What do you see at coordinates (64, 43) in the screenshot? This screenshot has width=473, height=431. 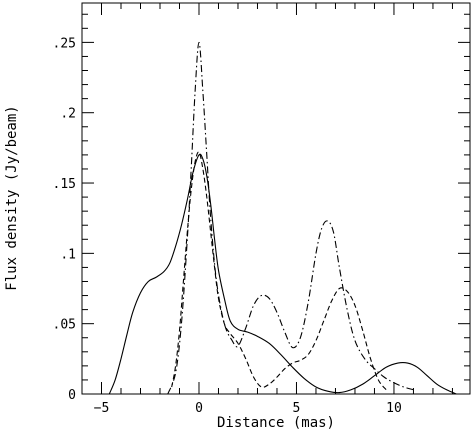 I see `y-tick-label: .25` at bounding box center [64, 43].